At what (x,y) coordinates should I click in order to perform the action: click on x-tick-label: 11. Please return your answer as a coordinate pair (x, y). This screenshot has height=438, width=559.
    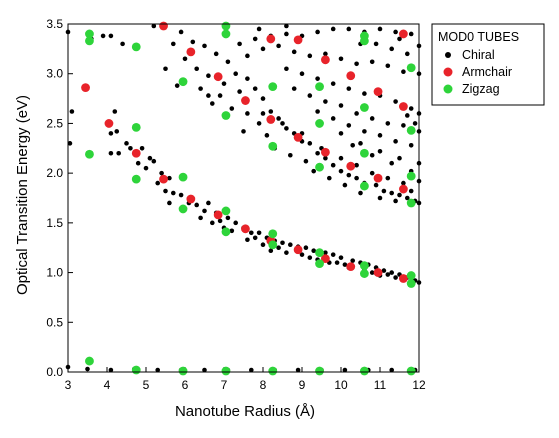
    Looking at the image, I should click on (380, 385).